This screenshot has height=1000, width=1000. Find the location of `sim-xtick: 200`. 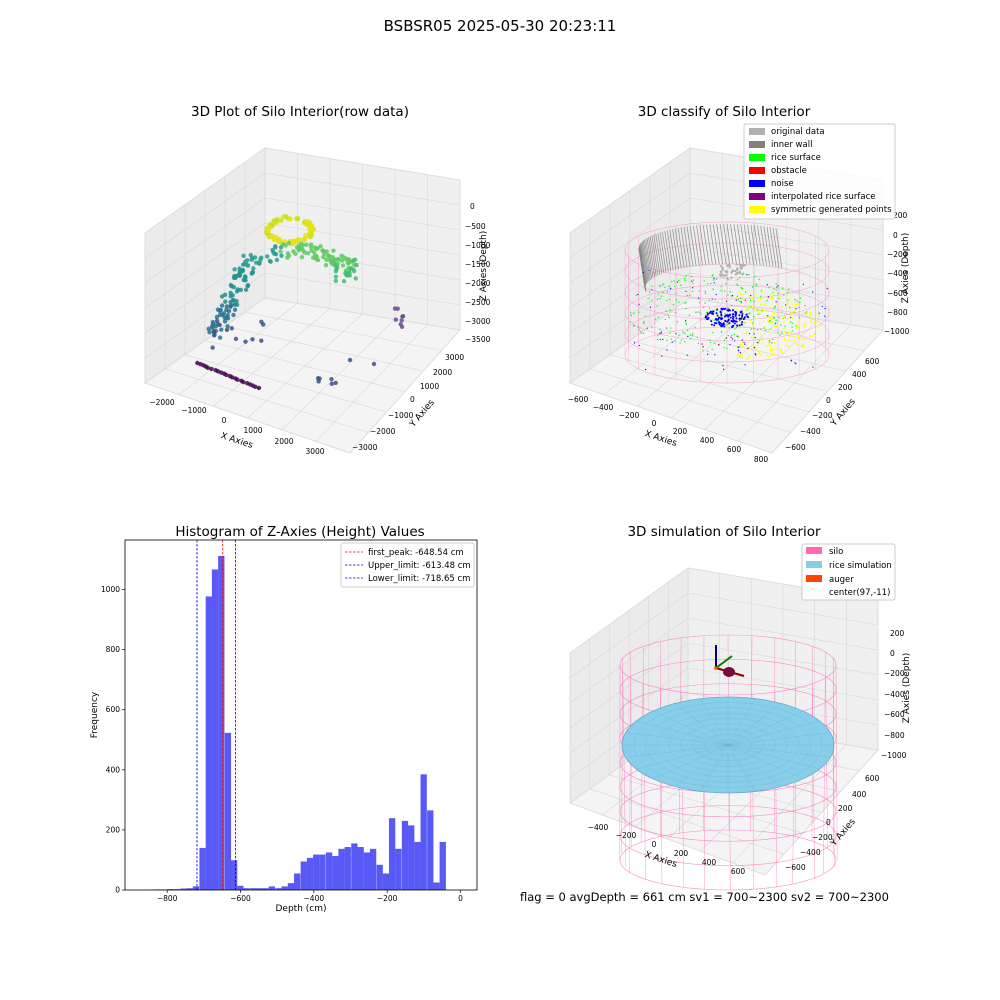

sim-xtick: 200 is located at coordinates (681, 853).